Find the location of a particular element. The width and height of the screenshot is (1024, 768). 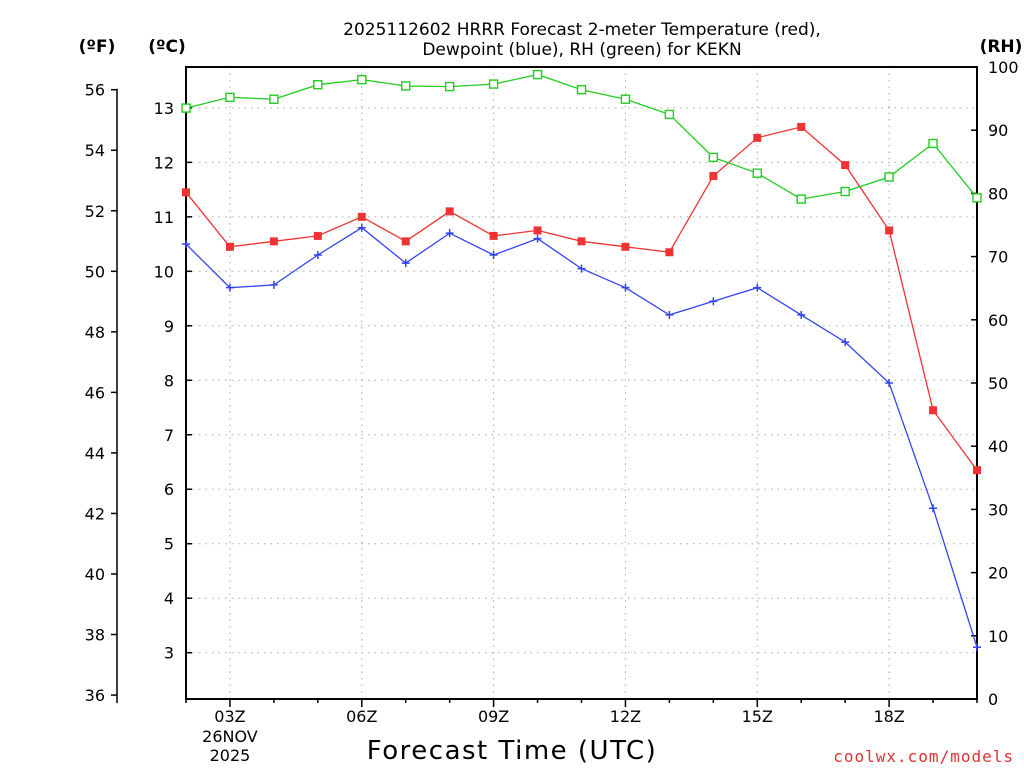

celsius-tick-label: 9 is located at coordinates (169, 326).